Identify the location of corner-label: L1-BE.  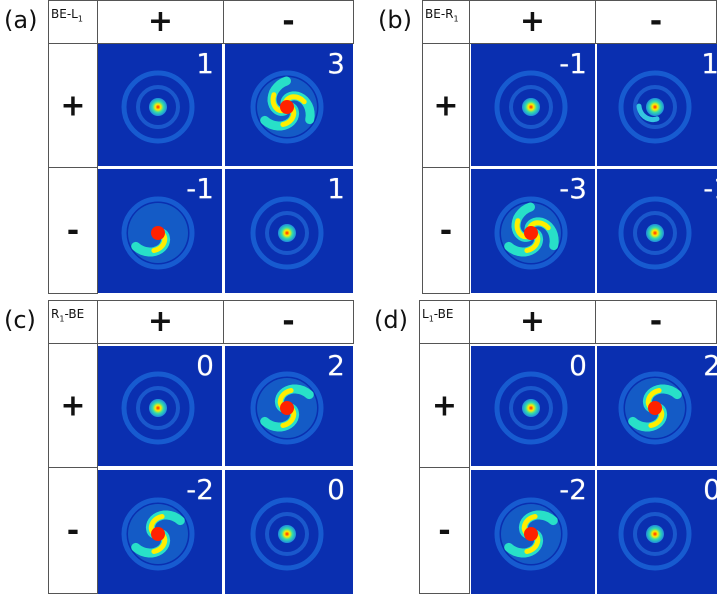
(444, 322).